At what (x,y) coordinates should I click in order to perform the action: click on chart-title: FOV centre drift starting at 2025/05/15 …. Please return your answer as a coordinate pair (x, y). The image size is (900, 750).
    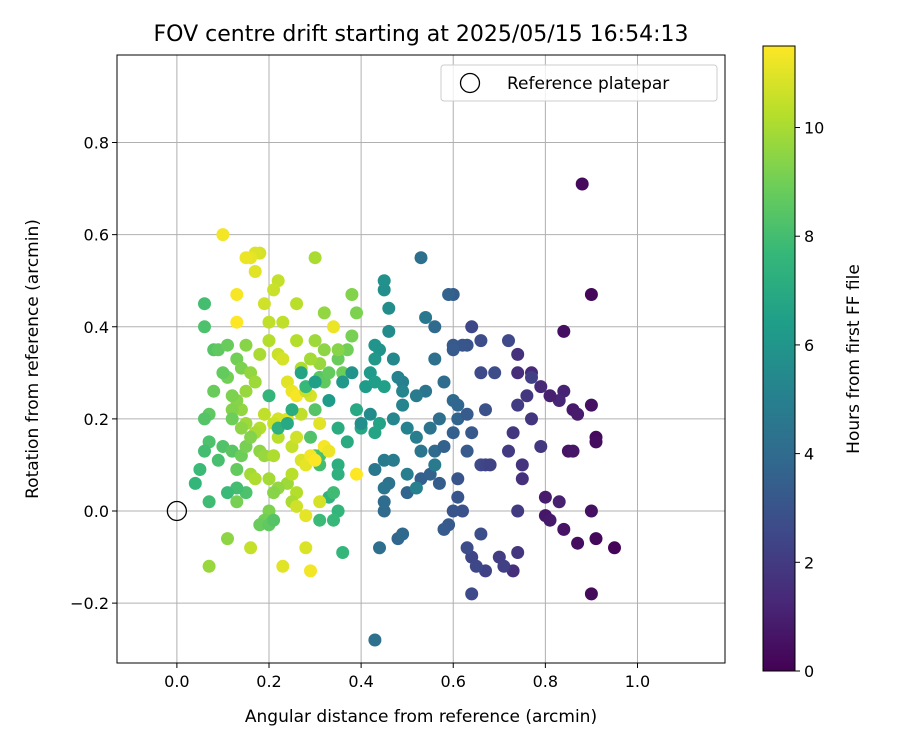
    Looking at the image, I should click on (421, 34).